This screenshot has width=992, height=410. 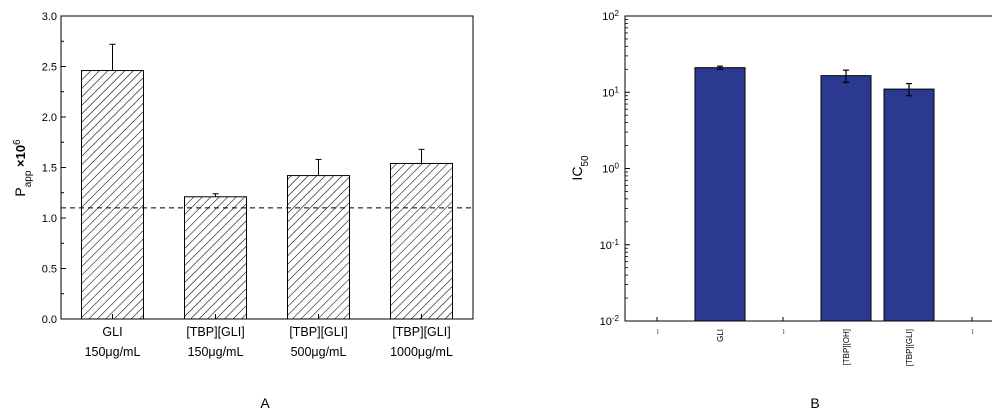 I want to click on chart-b-category-label: GLI, so click(x=720, y=335).